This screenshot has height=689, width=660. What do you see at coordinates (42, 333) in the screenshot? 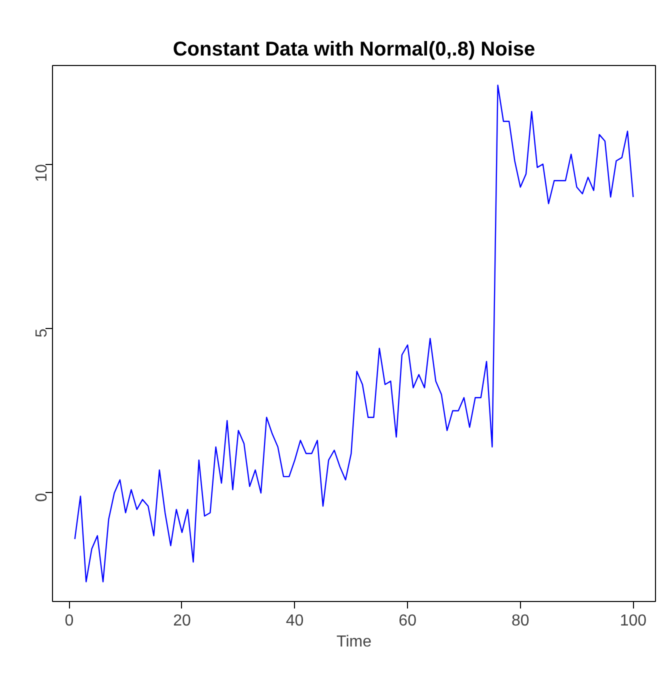
I see `y-tick-label: 5` at bounding box center [42, 333].